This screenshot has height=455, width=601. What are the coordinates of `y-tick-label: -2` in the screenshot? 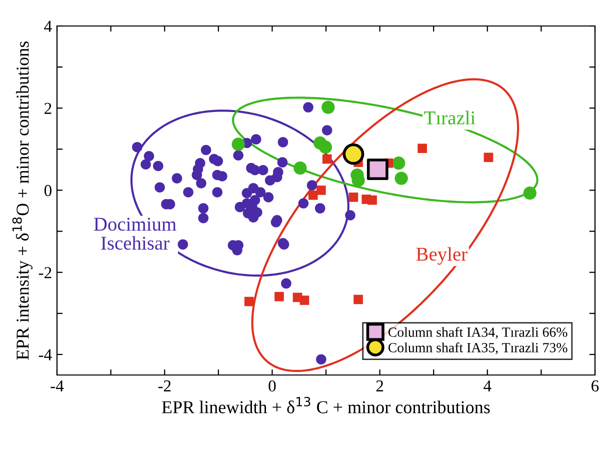 It's located at (45, 272).